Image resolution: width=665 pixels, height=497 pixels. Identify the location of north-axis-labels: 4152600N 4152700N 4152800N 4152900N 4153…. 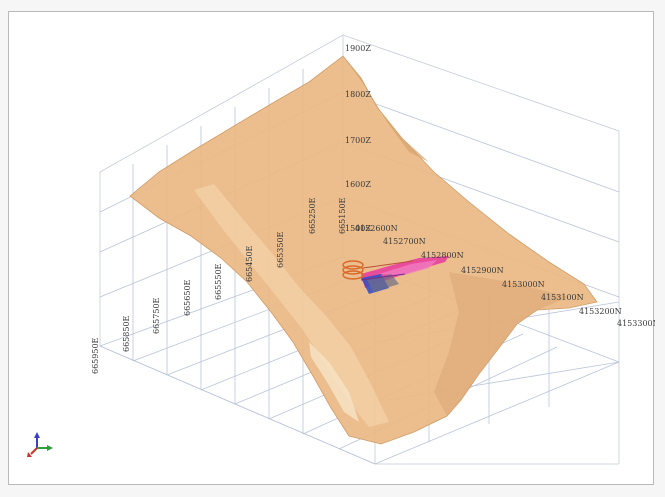
(505, 276).